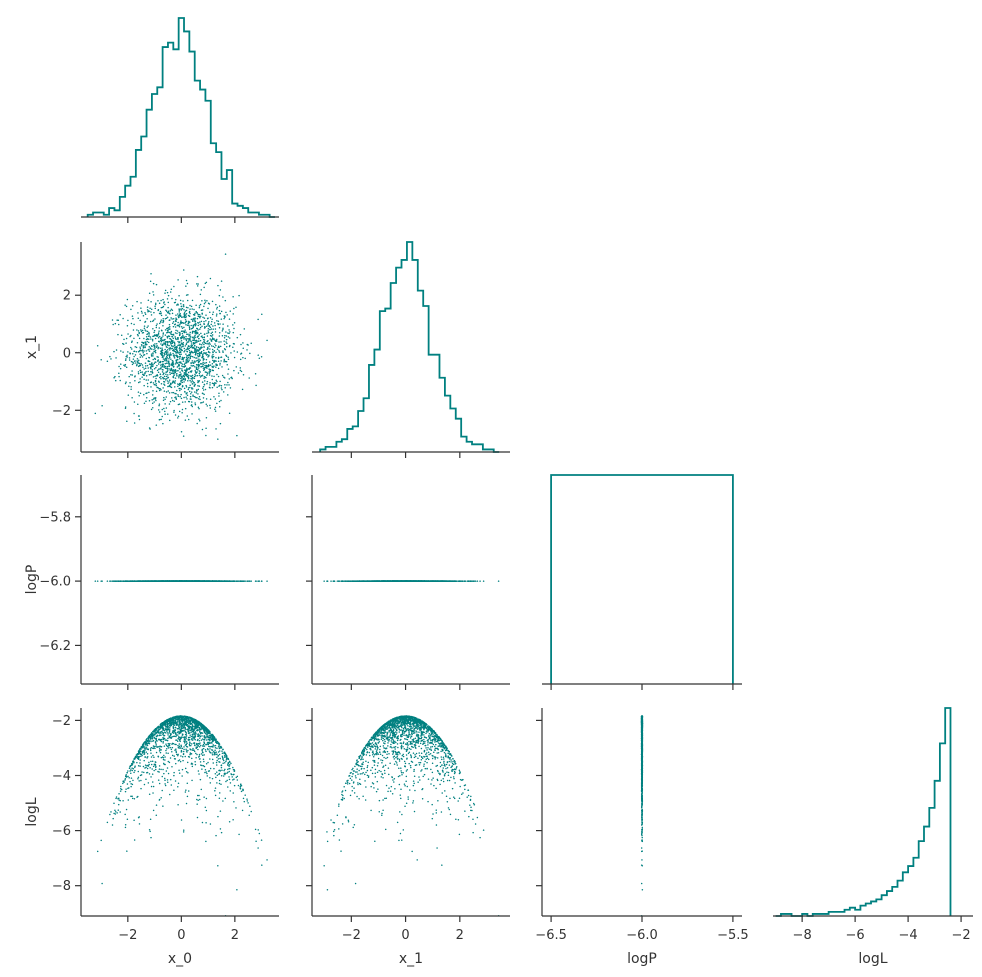 This screenshot has width=982, height=977. What do you see at coordinates (55, 517) in the screenshot?
I see `y-tick-label: −5.8` at bounding box center [55, 517].